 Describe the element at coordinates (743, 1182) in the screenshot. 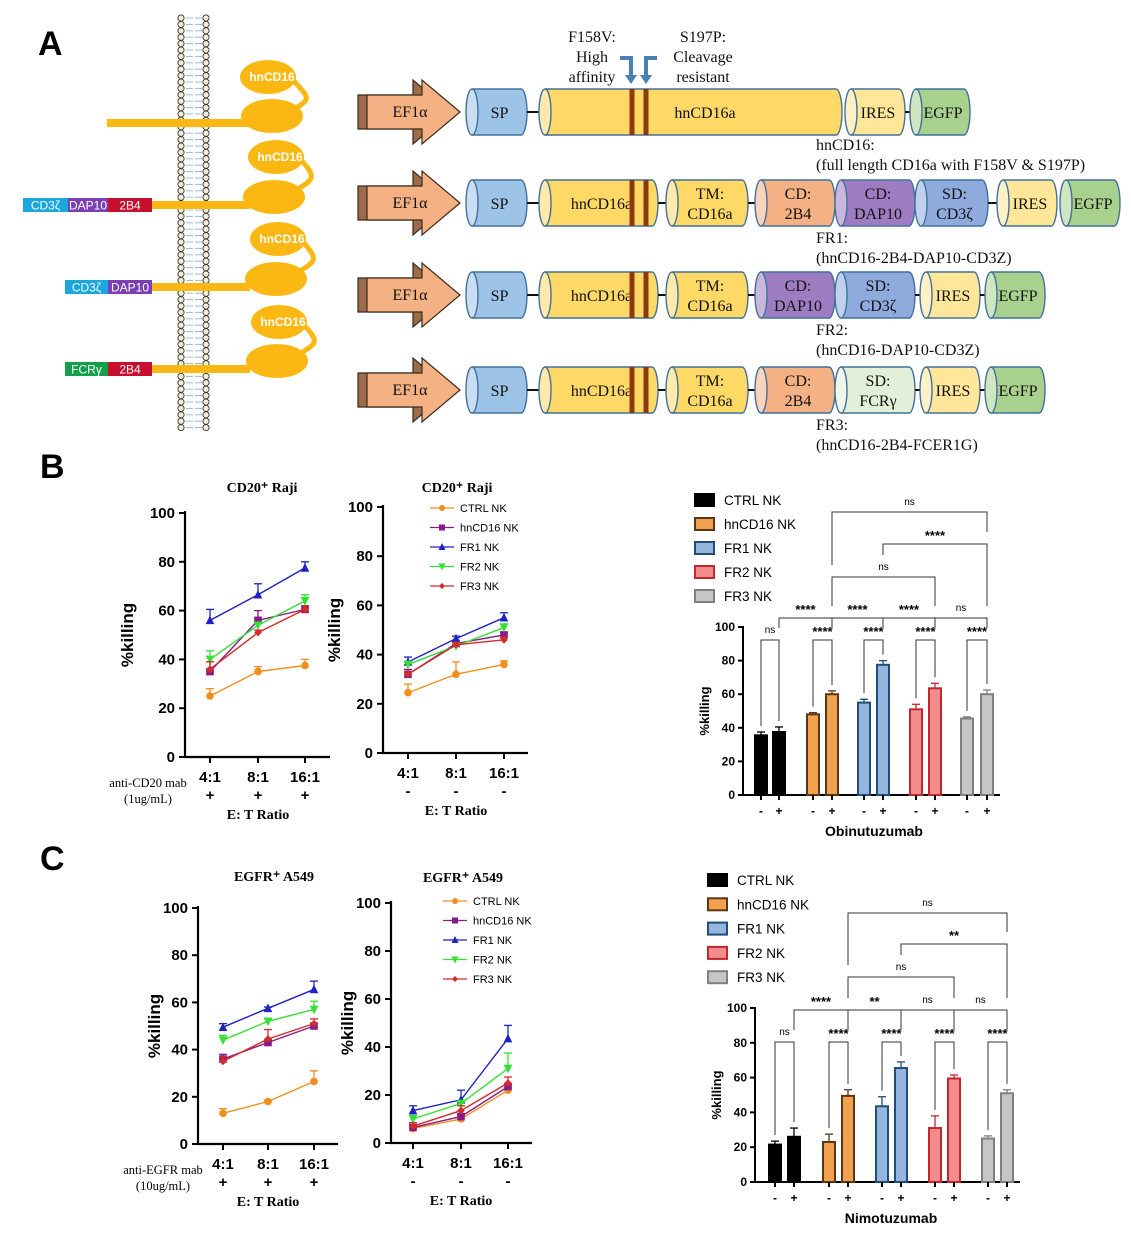

I see `y-tick-label: 0` at that location.